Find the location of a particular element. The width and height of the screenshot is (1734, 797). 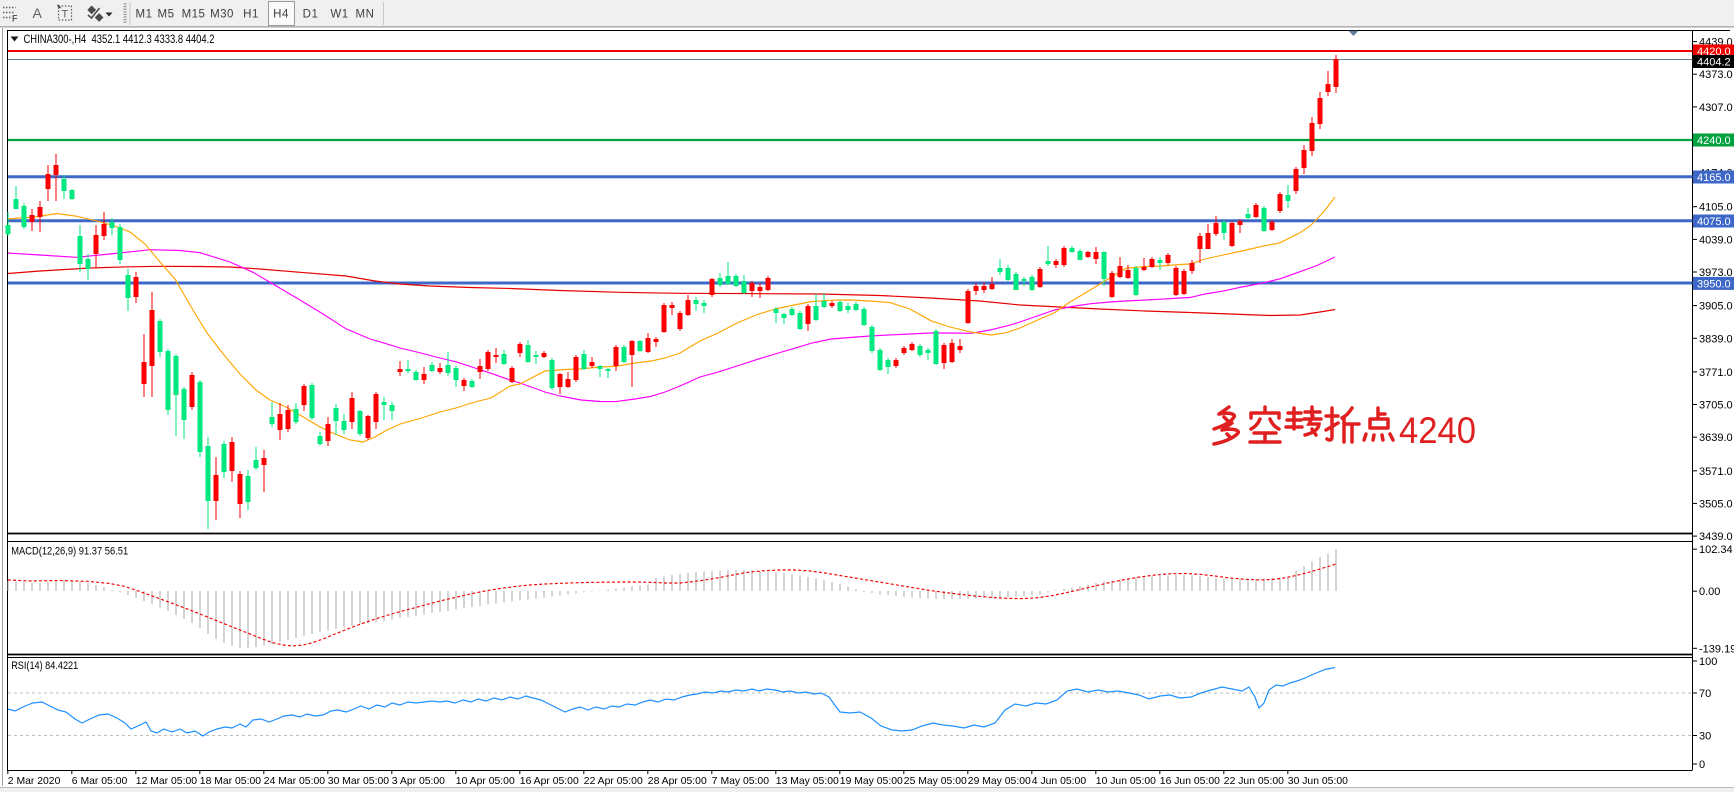

svg-text: M30 is located at coordinates (222, 15).